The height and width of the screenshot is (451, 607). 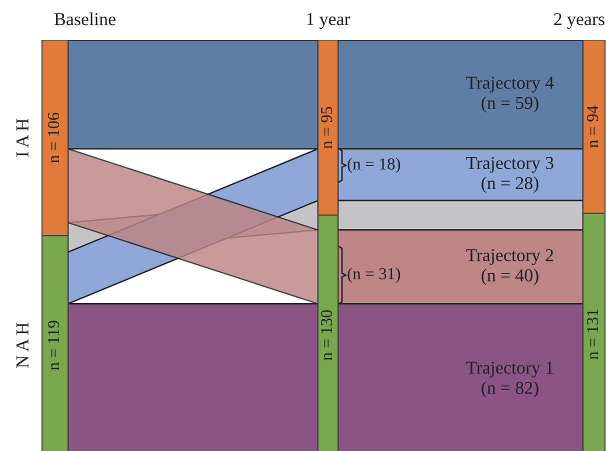 I want to click on data-label: (n = 59), so click(x=510, y=104).